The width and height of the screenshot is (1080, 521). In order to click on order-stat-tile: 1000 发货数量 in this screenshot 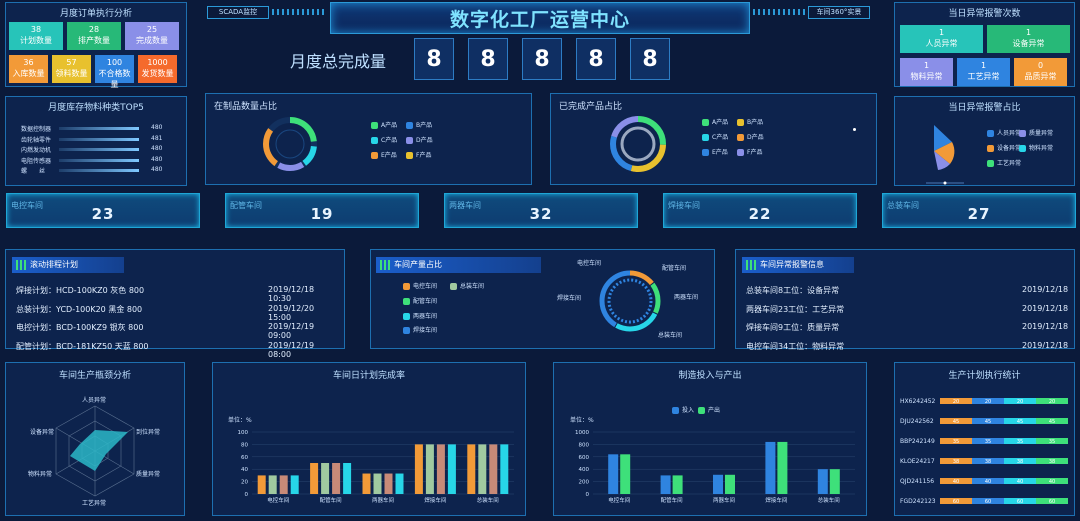, I will do `click(157, 69)`.